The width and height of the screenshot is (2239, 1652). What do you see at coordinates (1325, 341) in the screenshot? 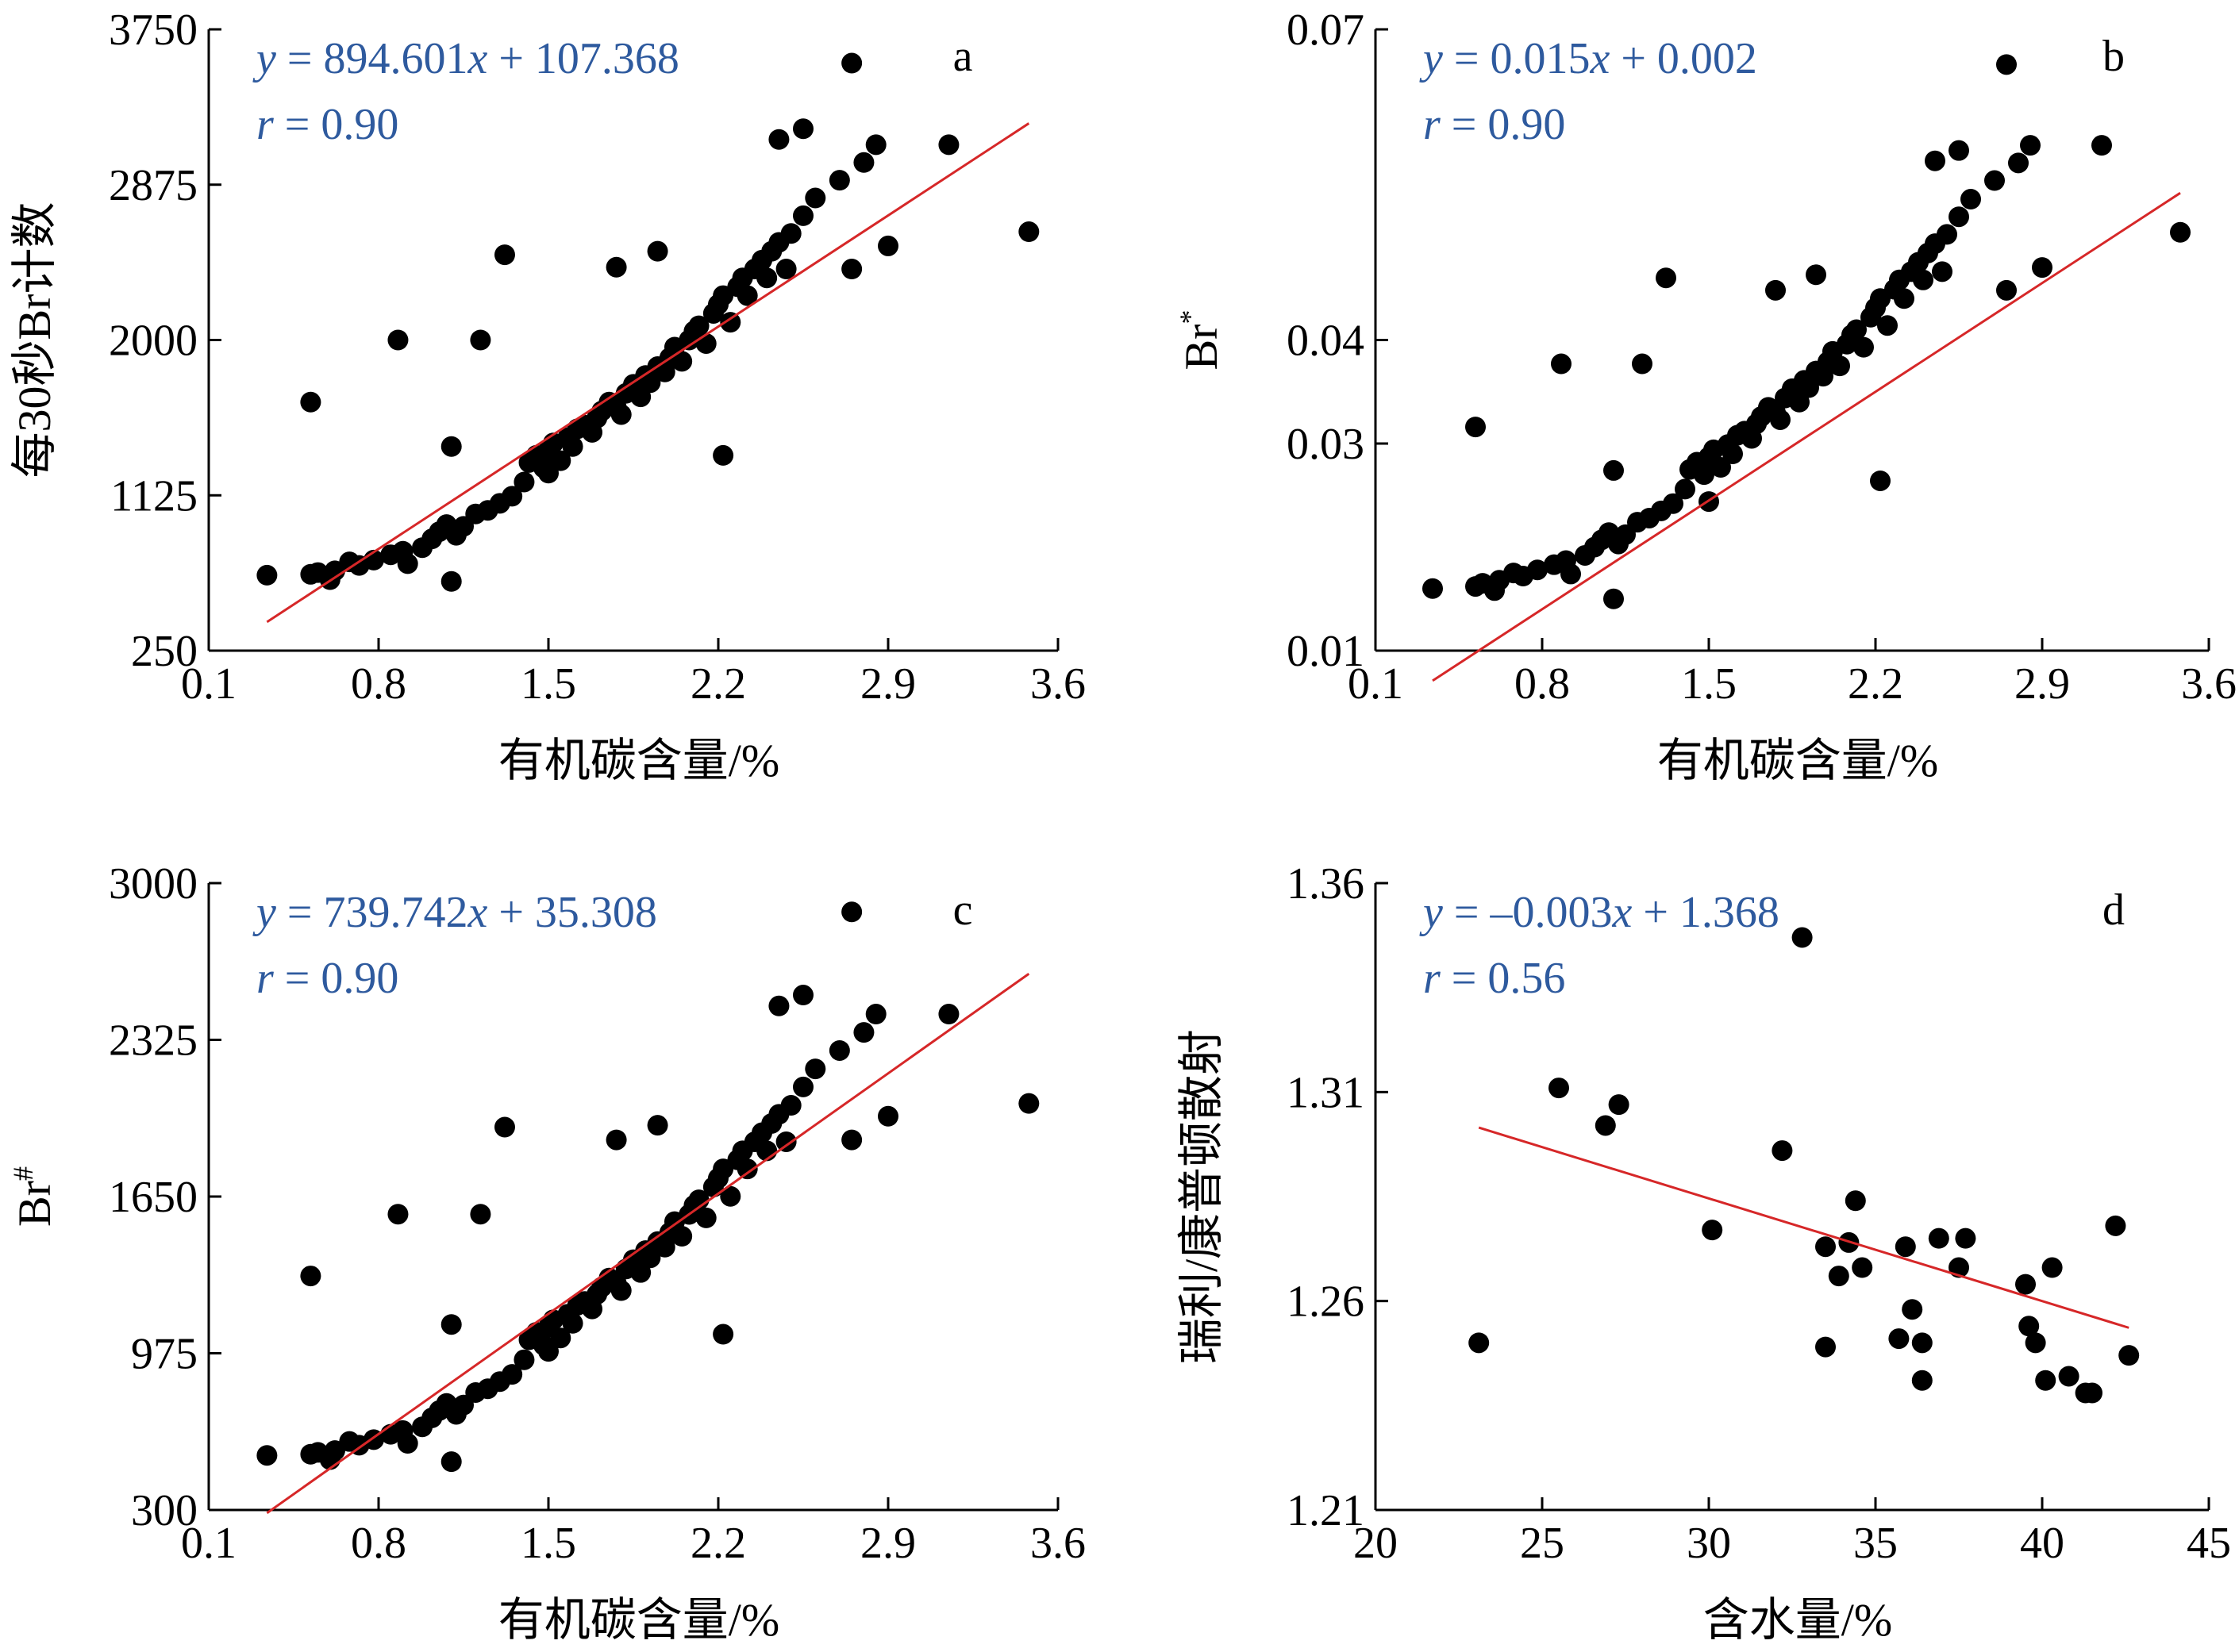
I see `y-tick-label: 0.04` at bounding box center [1325, 341].